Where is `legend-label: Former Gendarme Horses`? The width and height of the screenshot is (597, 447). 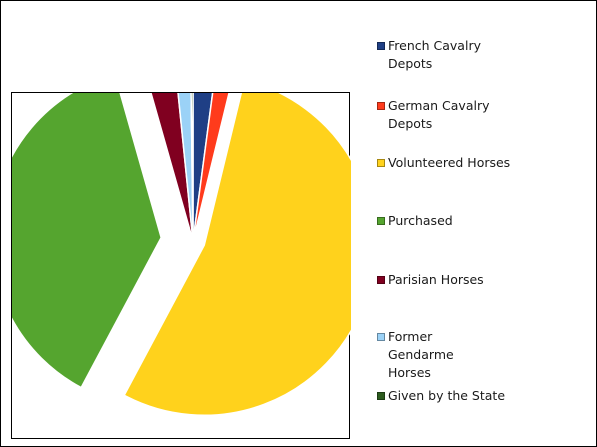
legend-label: Former Gendarme Horses is located at coordinates (421, 354).